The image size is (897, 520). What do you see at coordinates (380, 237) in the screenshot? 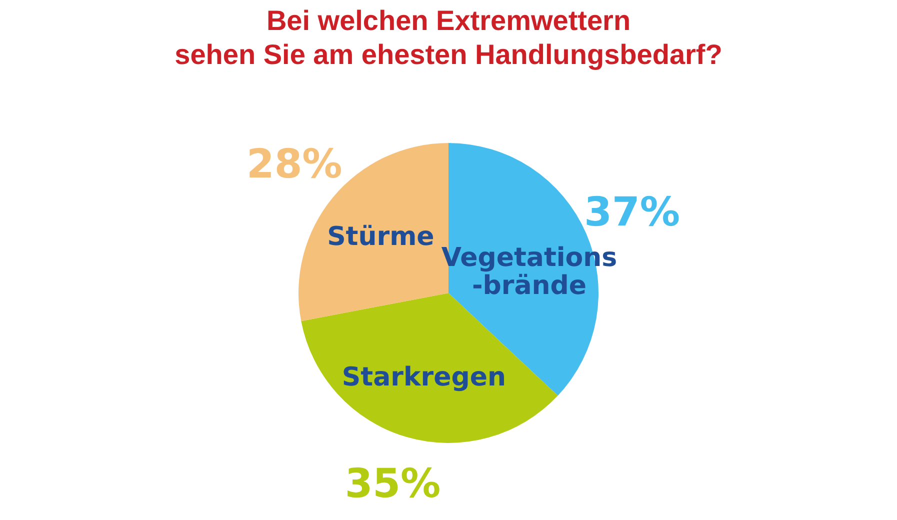
I see `slice-label: Stürme` at bounding box center [380, 237].